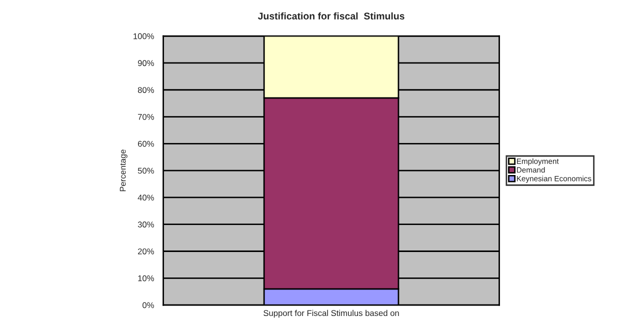  What do you see at coordinates (146, 90) in the screenshot?
I see `y-tick-label: 80%` at bounding box center [146, 90].